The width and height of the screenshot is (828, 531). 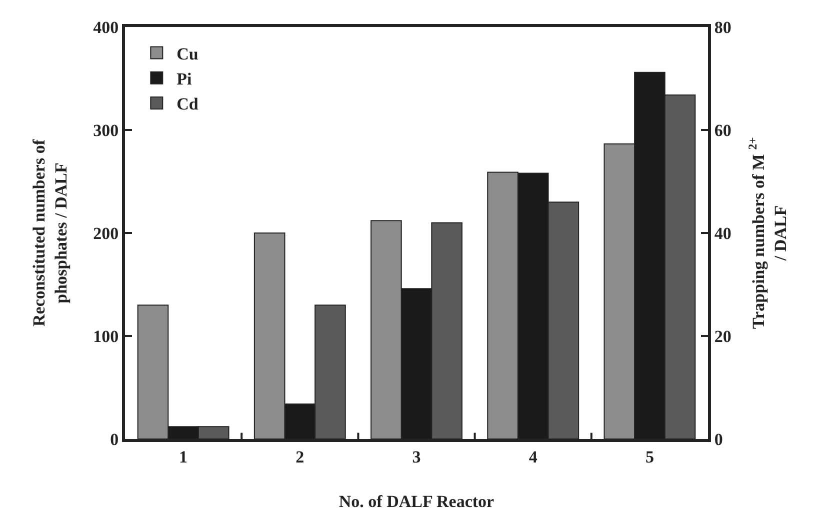 I want to click on x-tick-label: 4, so click(x=533, y=456).